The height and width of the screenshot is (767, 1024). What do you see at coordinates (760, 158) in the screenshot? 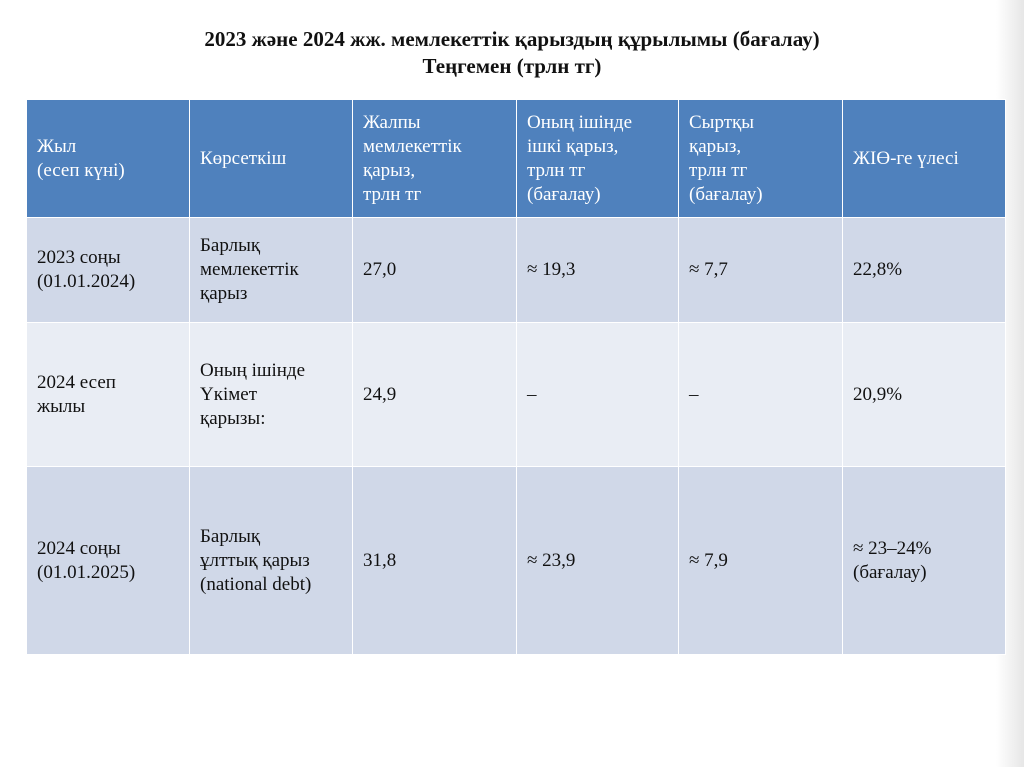
I see `column-header-external-debt: Сыртқы қарыз, трлн тг (бағалау)` at bounding box center [760, 158].